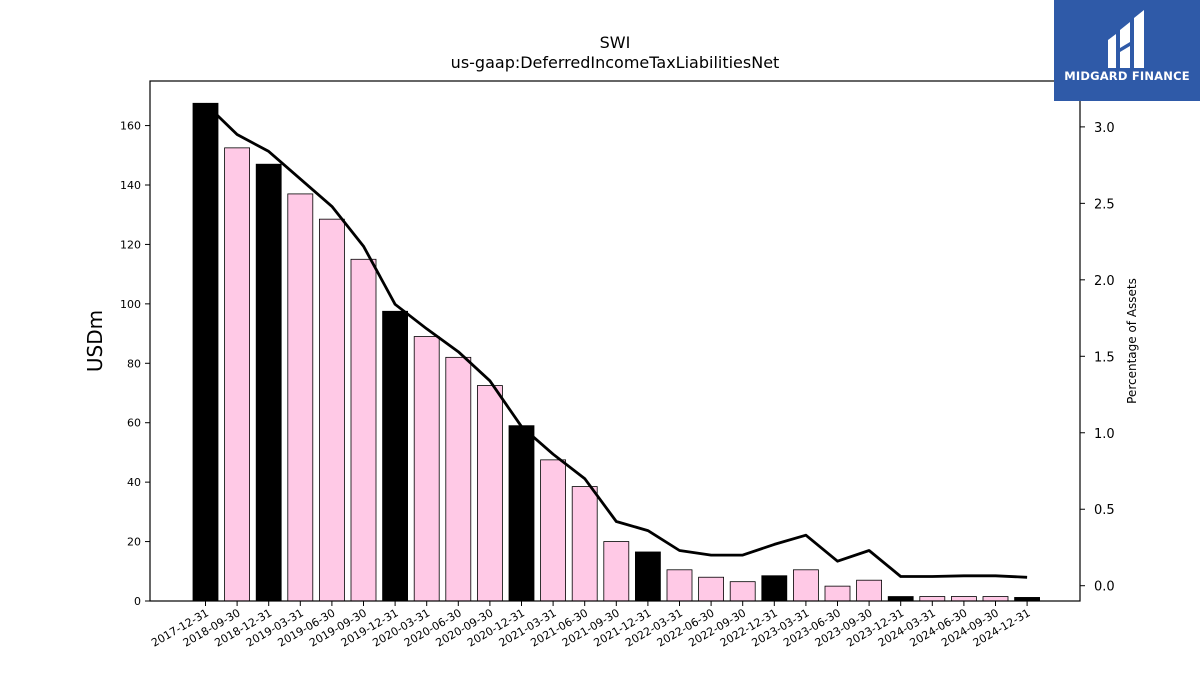 This screenshot has height=675, width=1200. What do you see at coordinates (130, 126) in the screenshot?
I see `y-tick-label: 160` at bounding box center [130, 126].